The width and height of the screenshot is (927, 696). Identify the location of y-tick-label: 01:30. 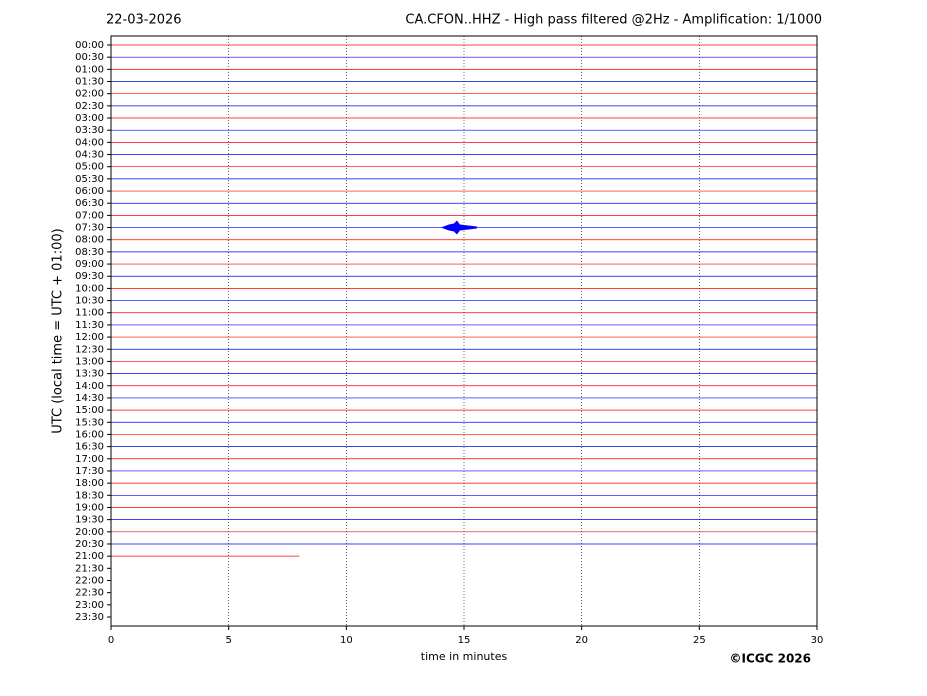
(89, 82).